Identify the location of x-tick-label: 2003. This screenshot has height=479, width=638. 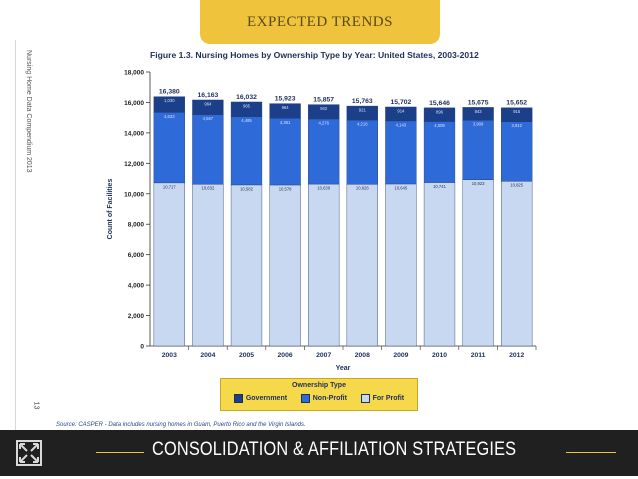
(169, 355).